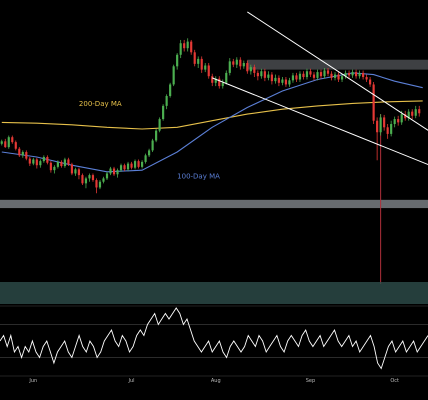  Describe the element at coordinates (32, 381) in the screenshot. I see `x-tick-label: Jun` at that location.